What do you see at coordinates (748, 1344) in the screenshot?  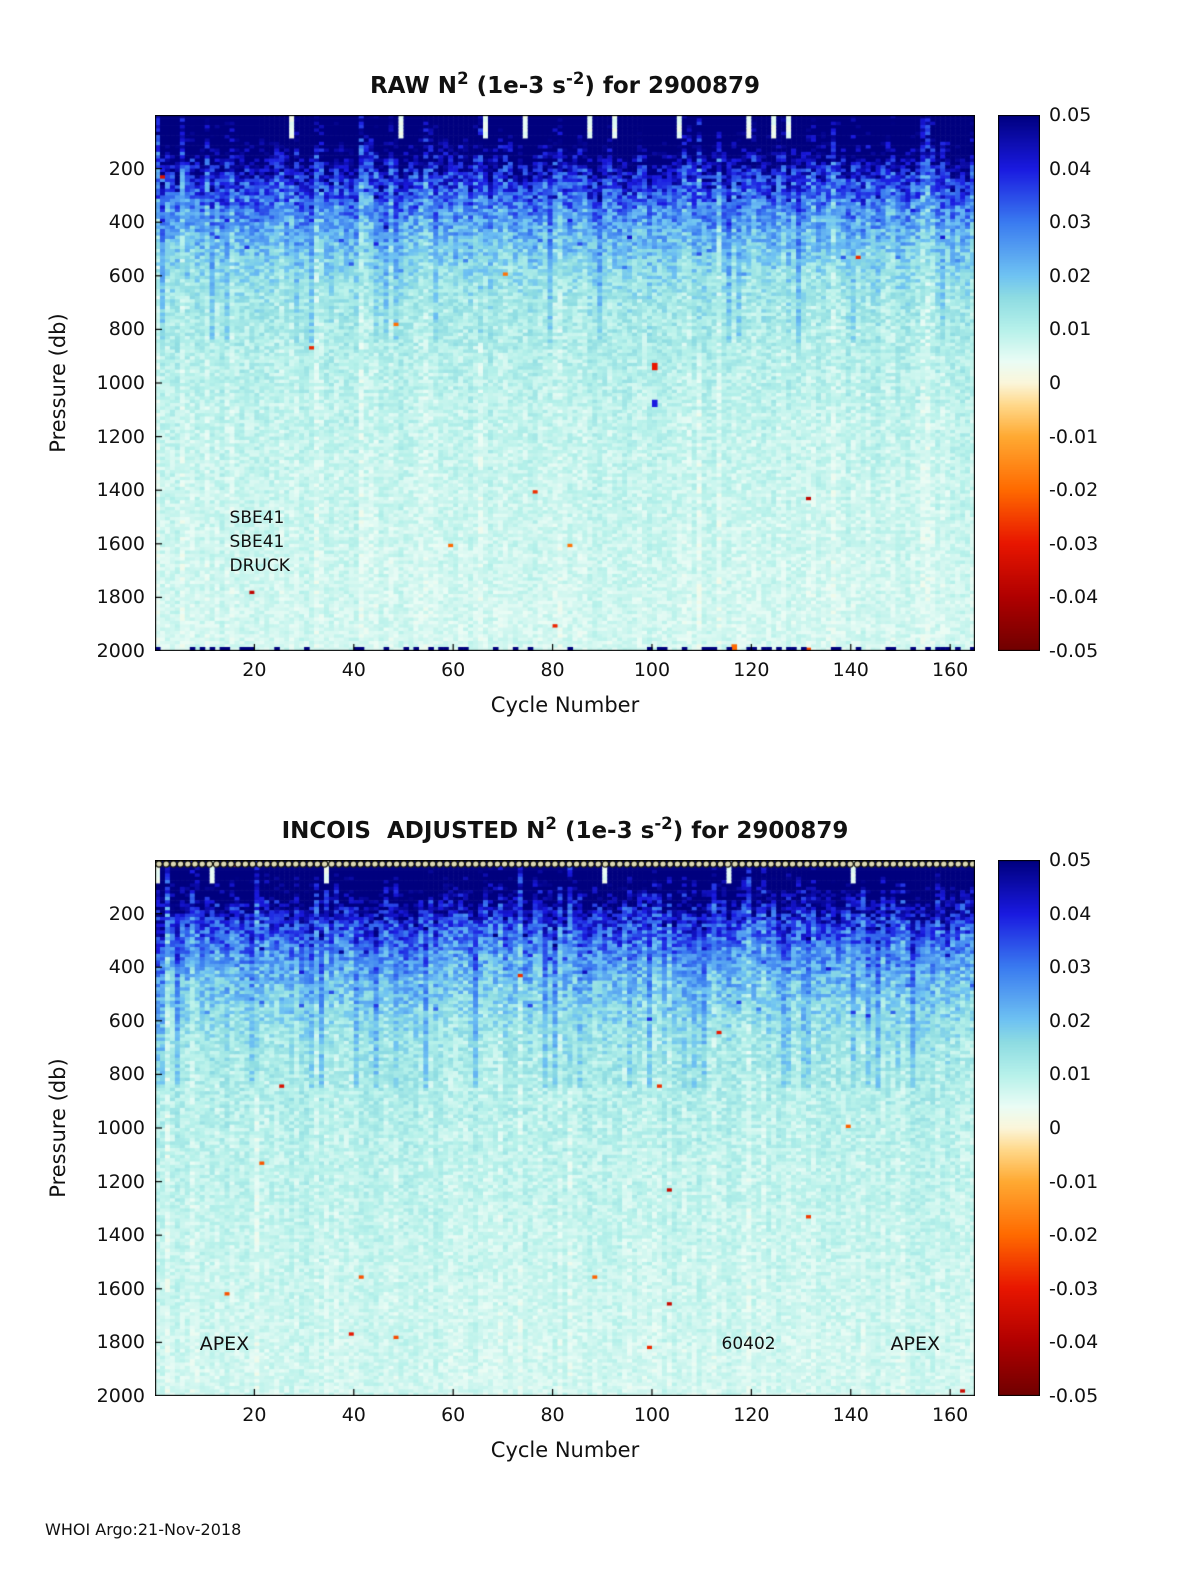 I see `plot-annotation: 60402` at bounding box center [748, 1344].